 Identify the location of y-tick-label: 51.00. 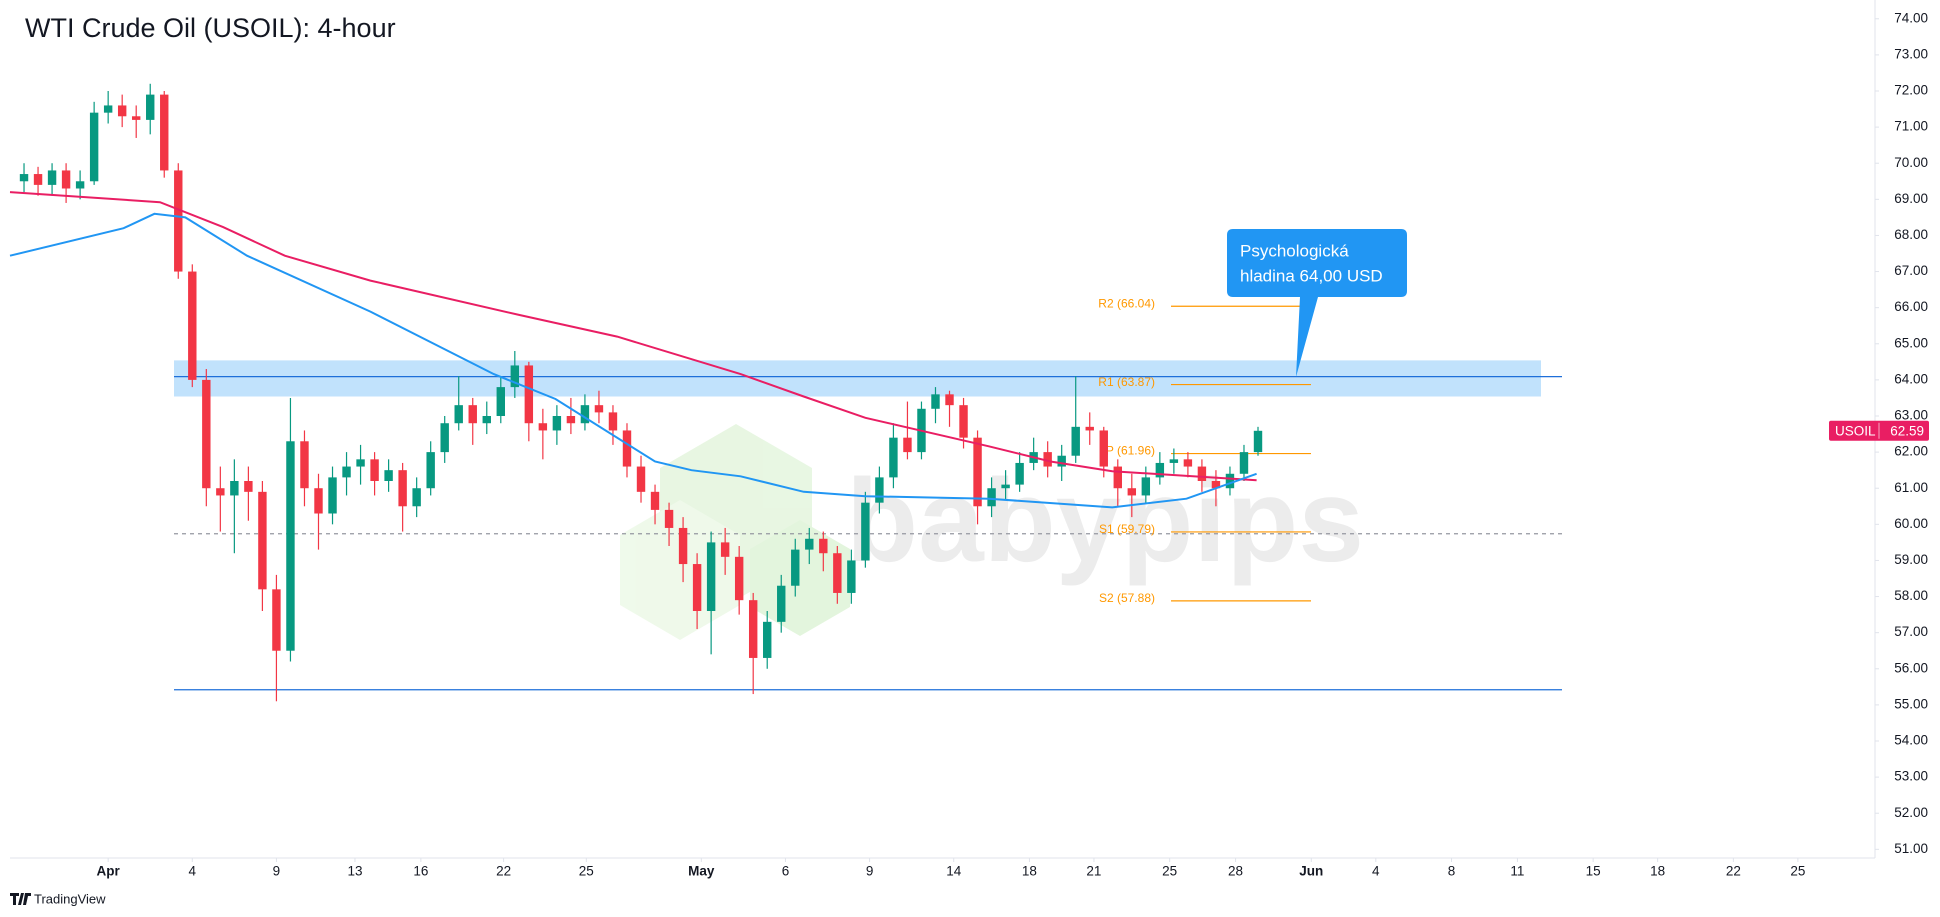
(1911, 848).